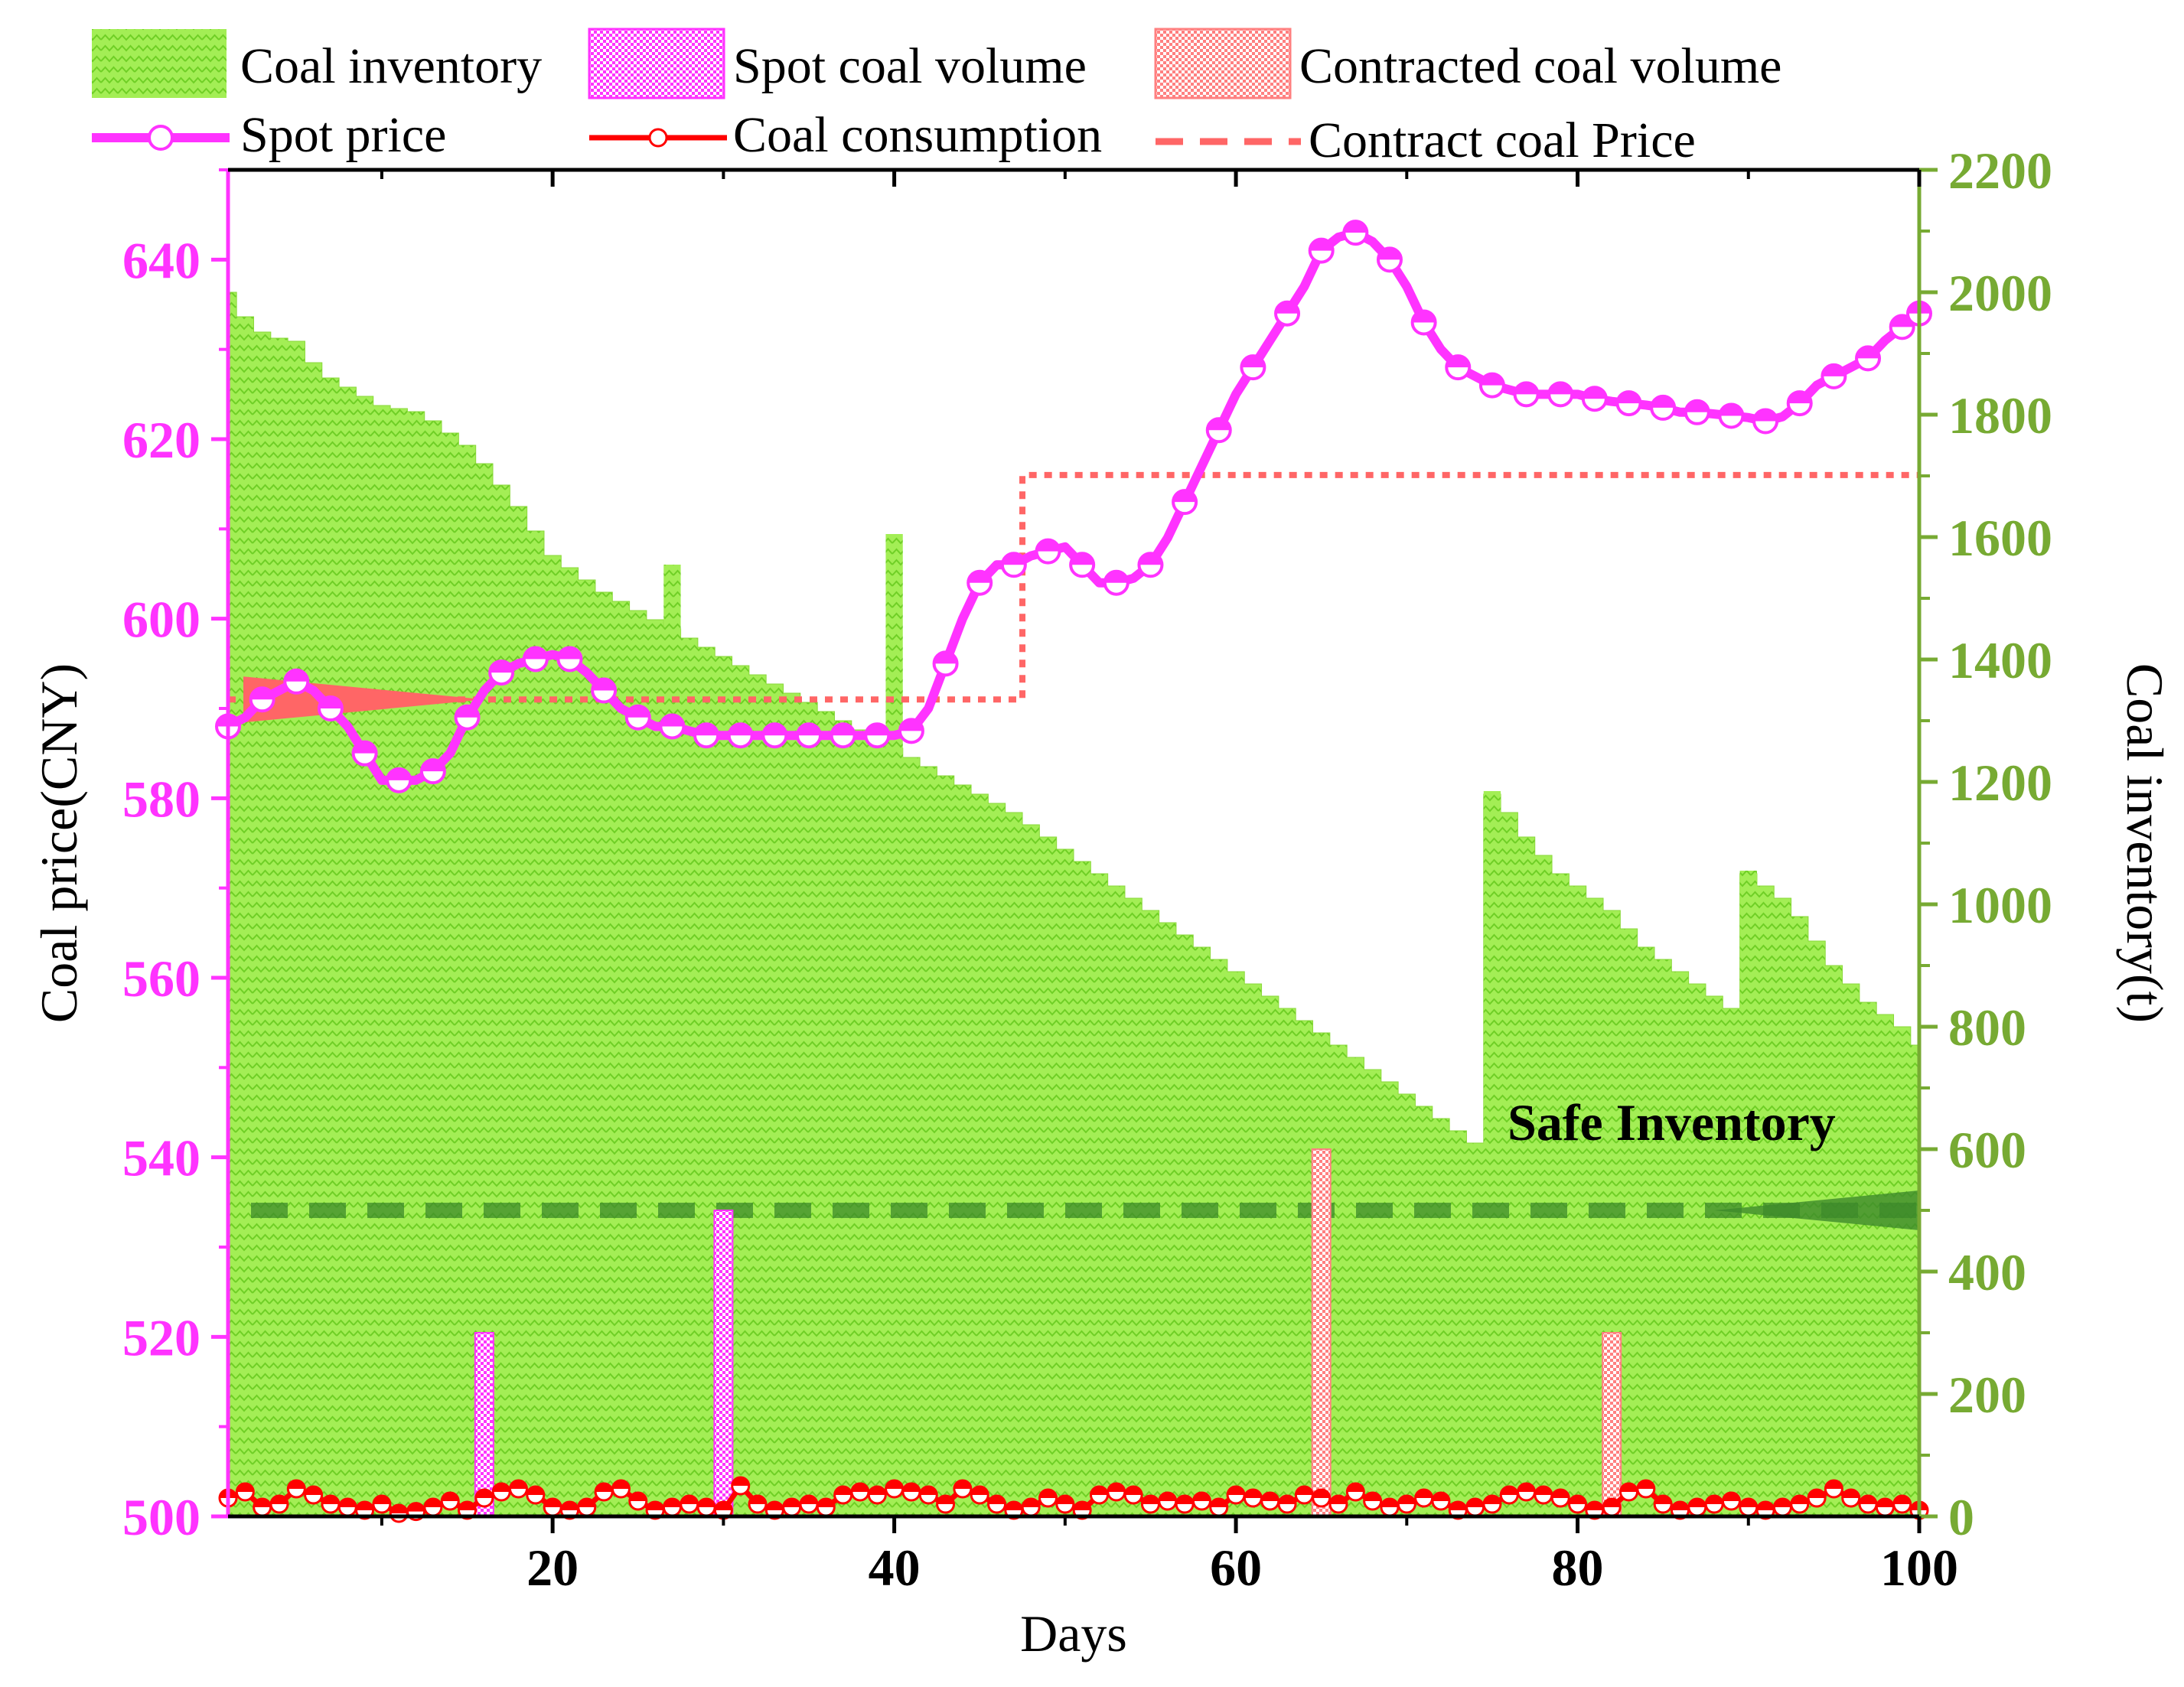 This screenshot has width=2184, height=1687. I want to click on x-axis-title: Days, so click(1073, 1633).